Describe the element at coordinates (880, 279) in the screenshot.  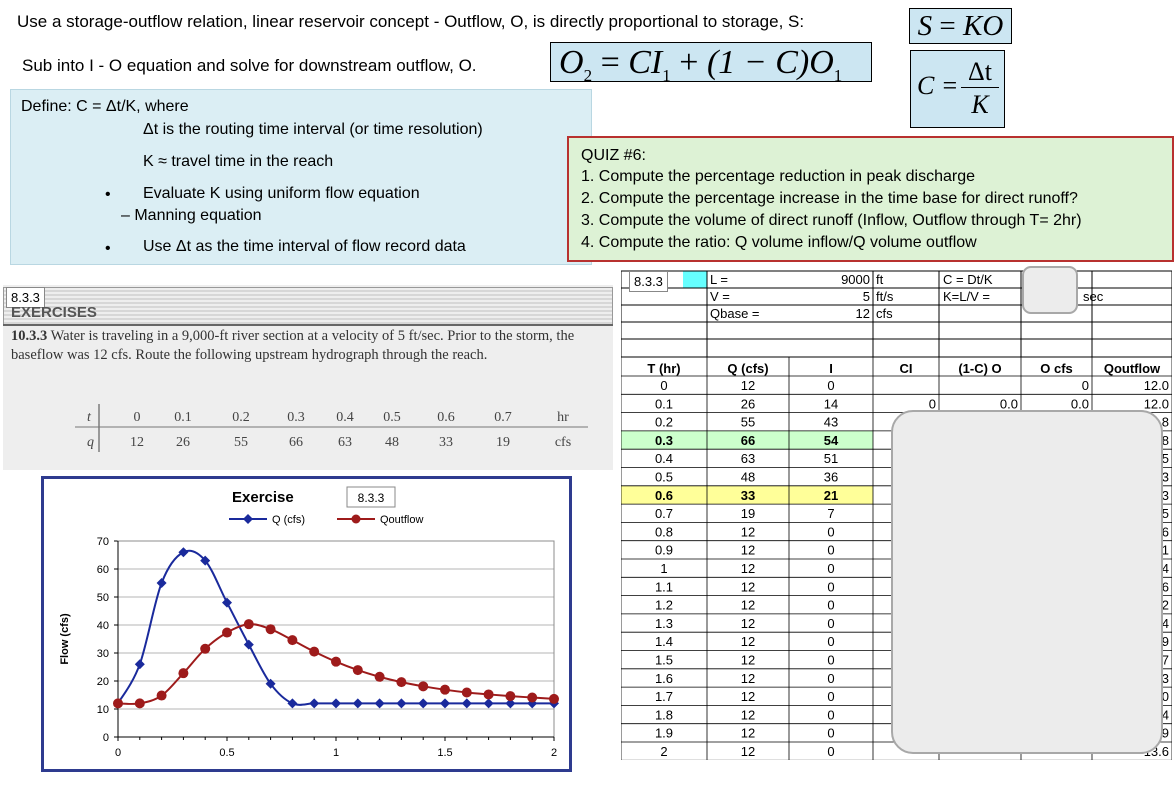
I see `param-unit: ft` at that location.